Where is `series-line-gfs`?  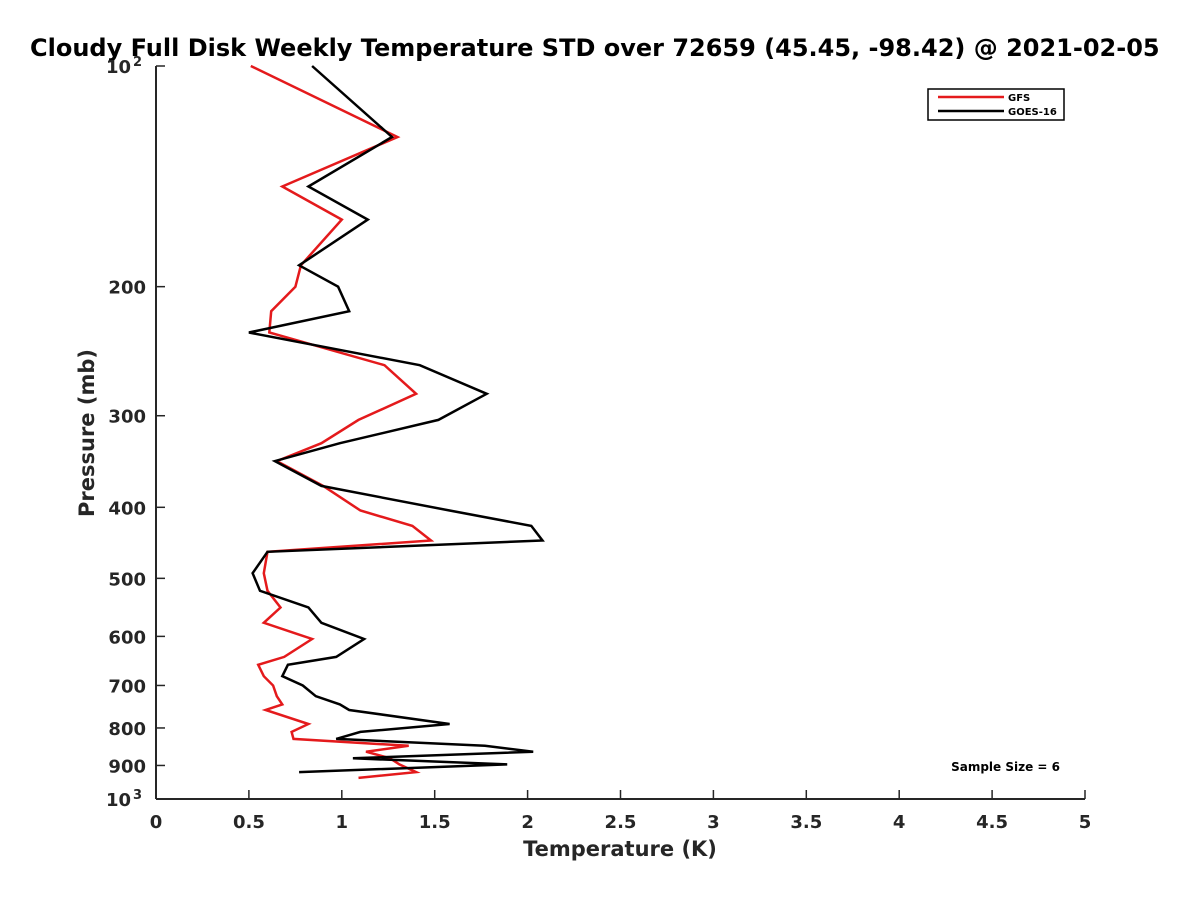 series-line-gfs is located at coordinates (342, 422).